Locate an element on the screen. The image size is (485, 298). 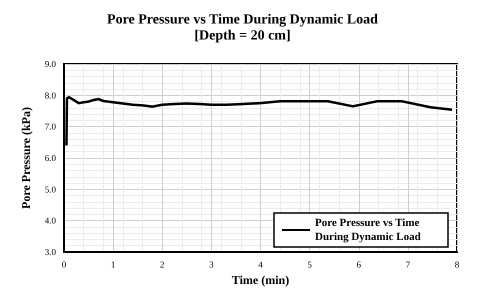
legend-label: Pore Pressure vs Time During Dynamic Load is located at coordinates (368, 230).